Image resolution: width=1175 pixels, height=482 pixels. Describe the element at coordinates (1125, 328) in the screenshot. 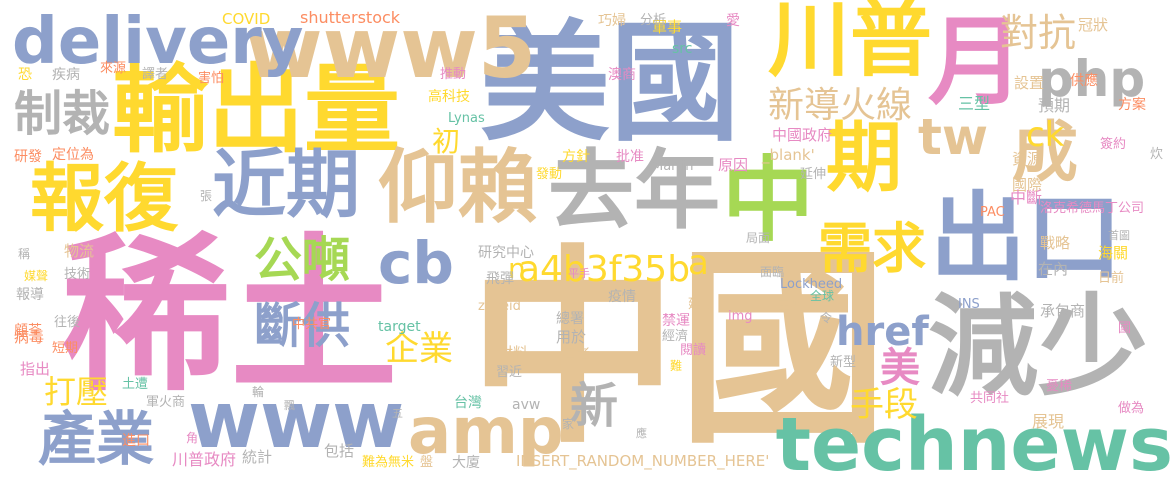

I see `word: 國` at that location.